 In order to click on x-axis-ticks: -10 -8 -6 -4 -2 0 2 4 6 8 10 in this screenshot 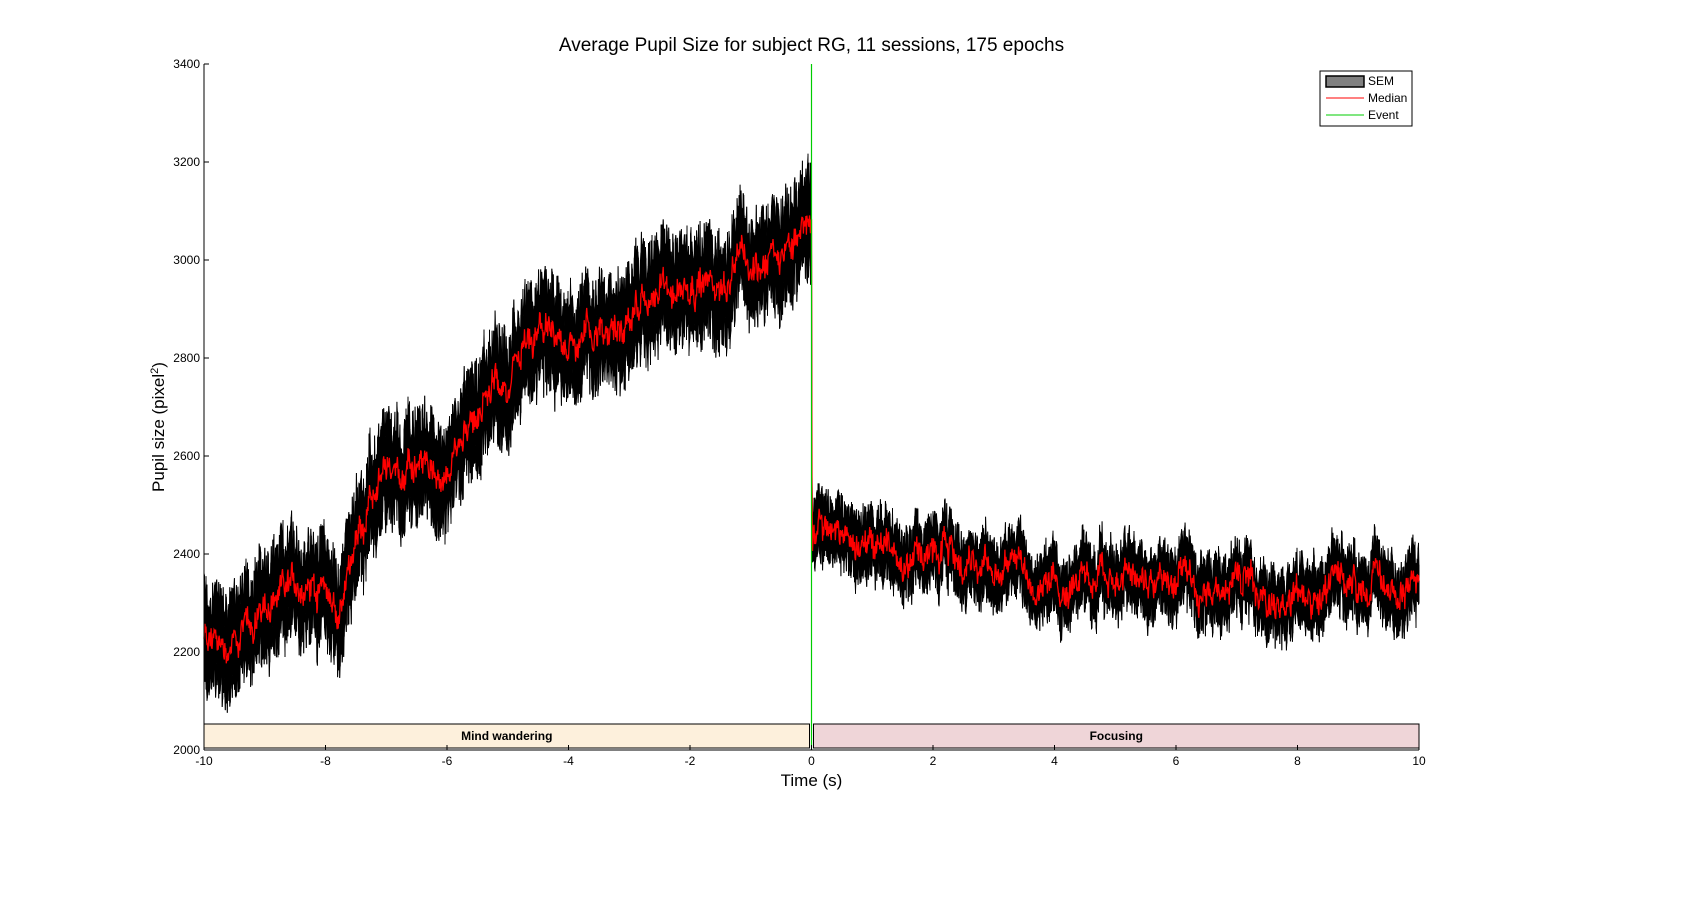, I will do `click(810, 756)`.